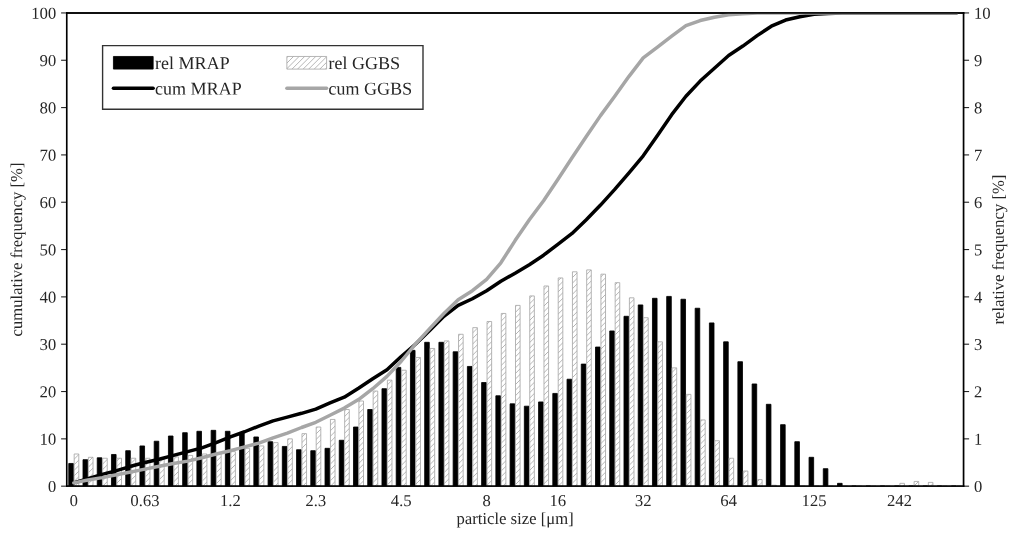 This screenshot has width=1010, height=539. What do you see at coordinates (48, 392) in the screenshot?
I see `y-tick-label: 20` at bounding box center [48, 392].